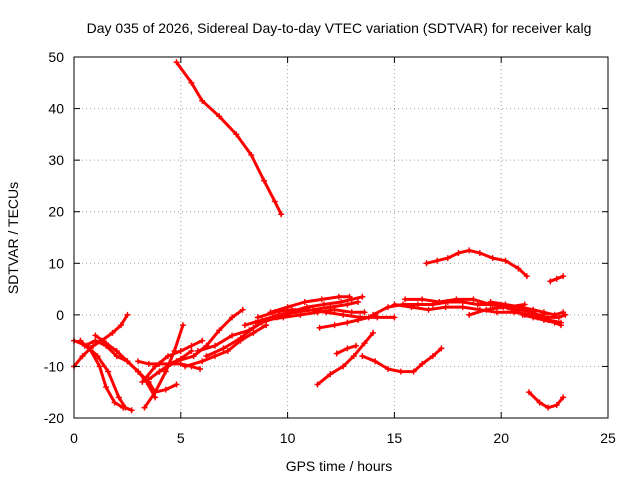  I want to click on y-tick-label: 20, so click(56, 212).